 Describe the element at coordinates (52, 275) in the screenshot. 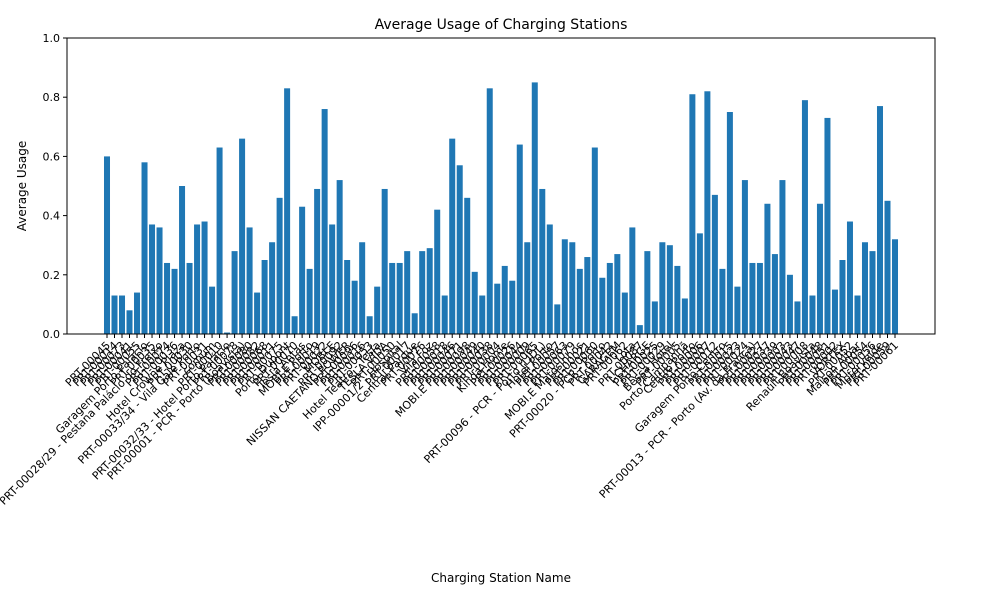

I see `y-tick-label: 0.2` at that location.